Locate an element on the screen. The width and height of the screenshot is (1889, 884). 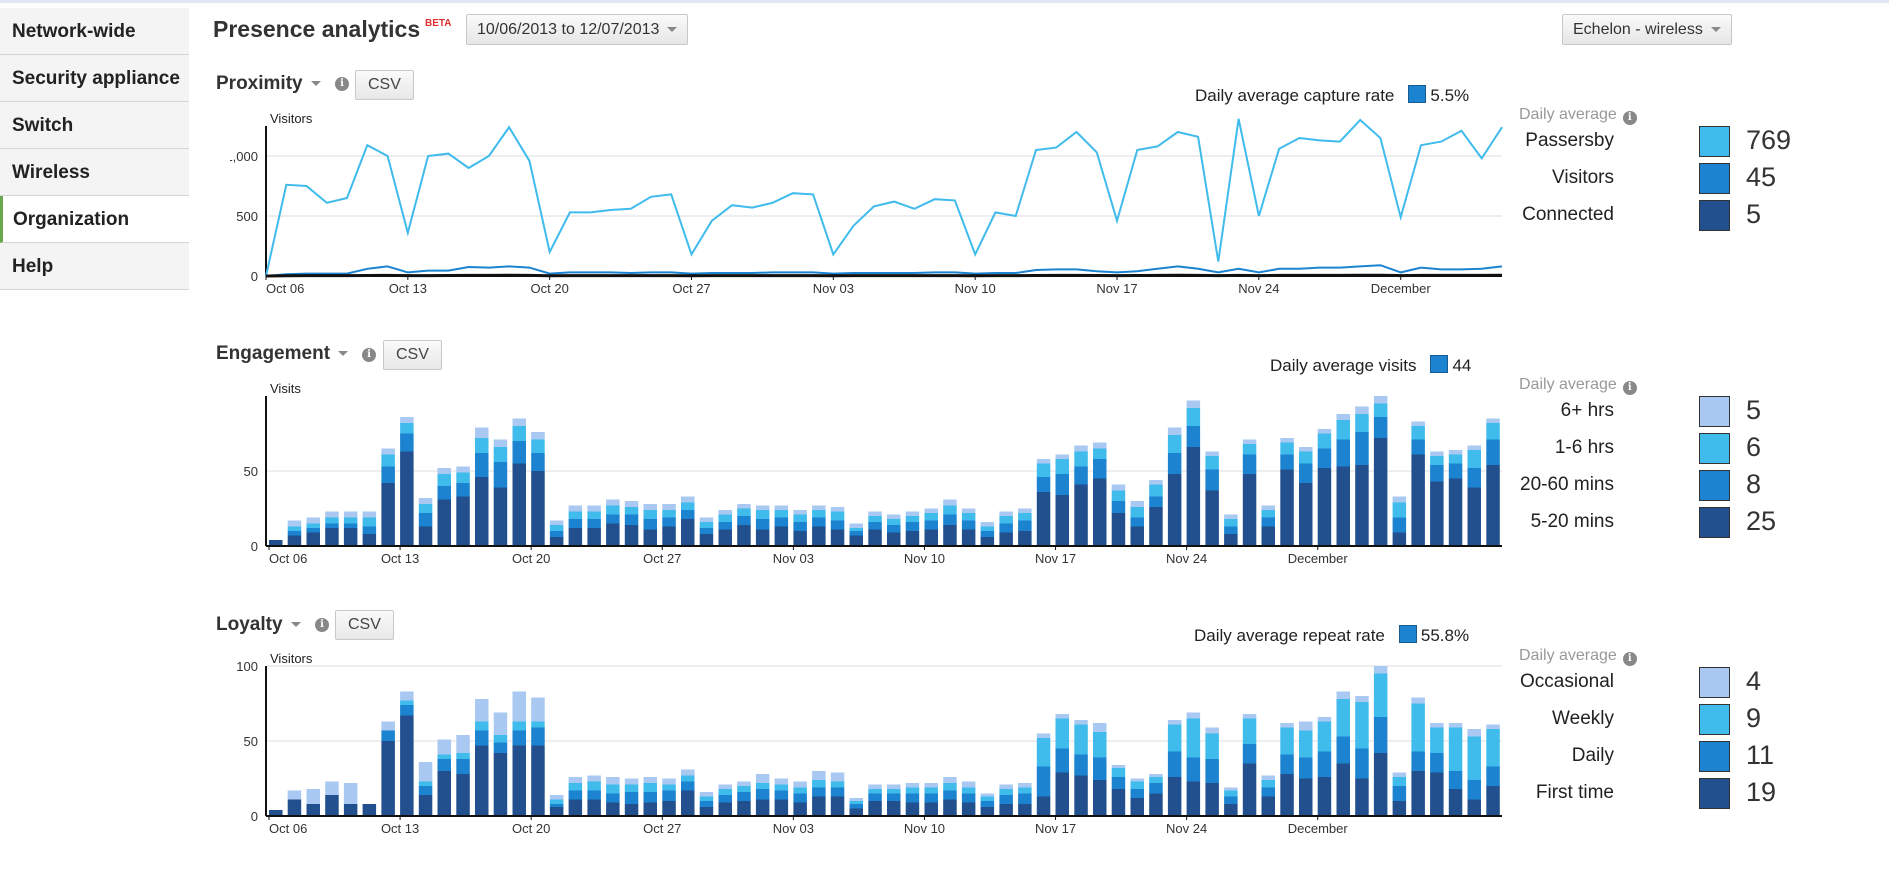
y-tick-label: 1,000 is located at coordinates (244, 156).